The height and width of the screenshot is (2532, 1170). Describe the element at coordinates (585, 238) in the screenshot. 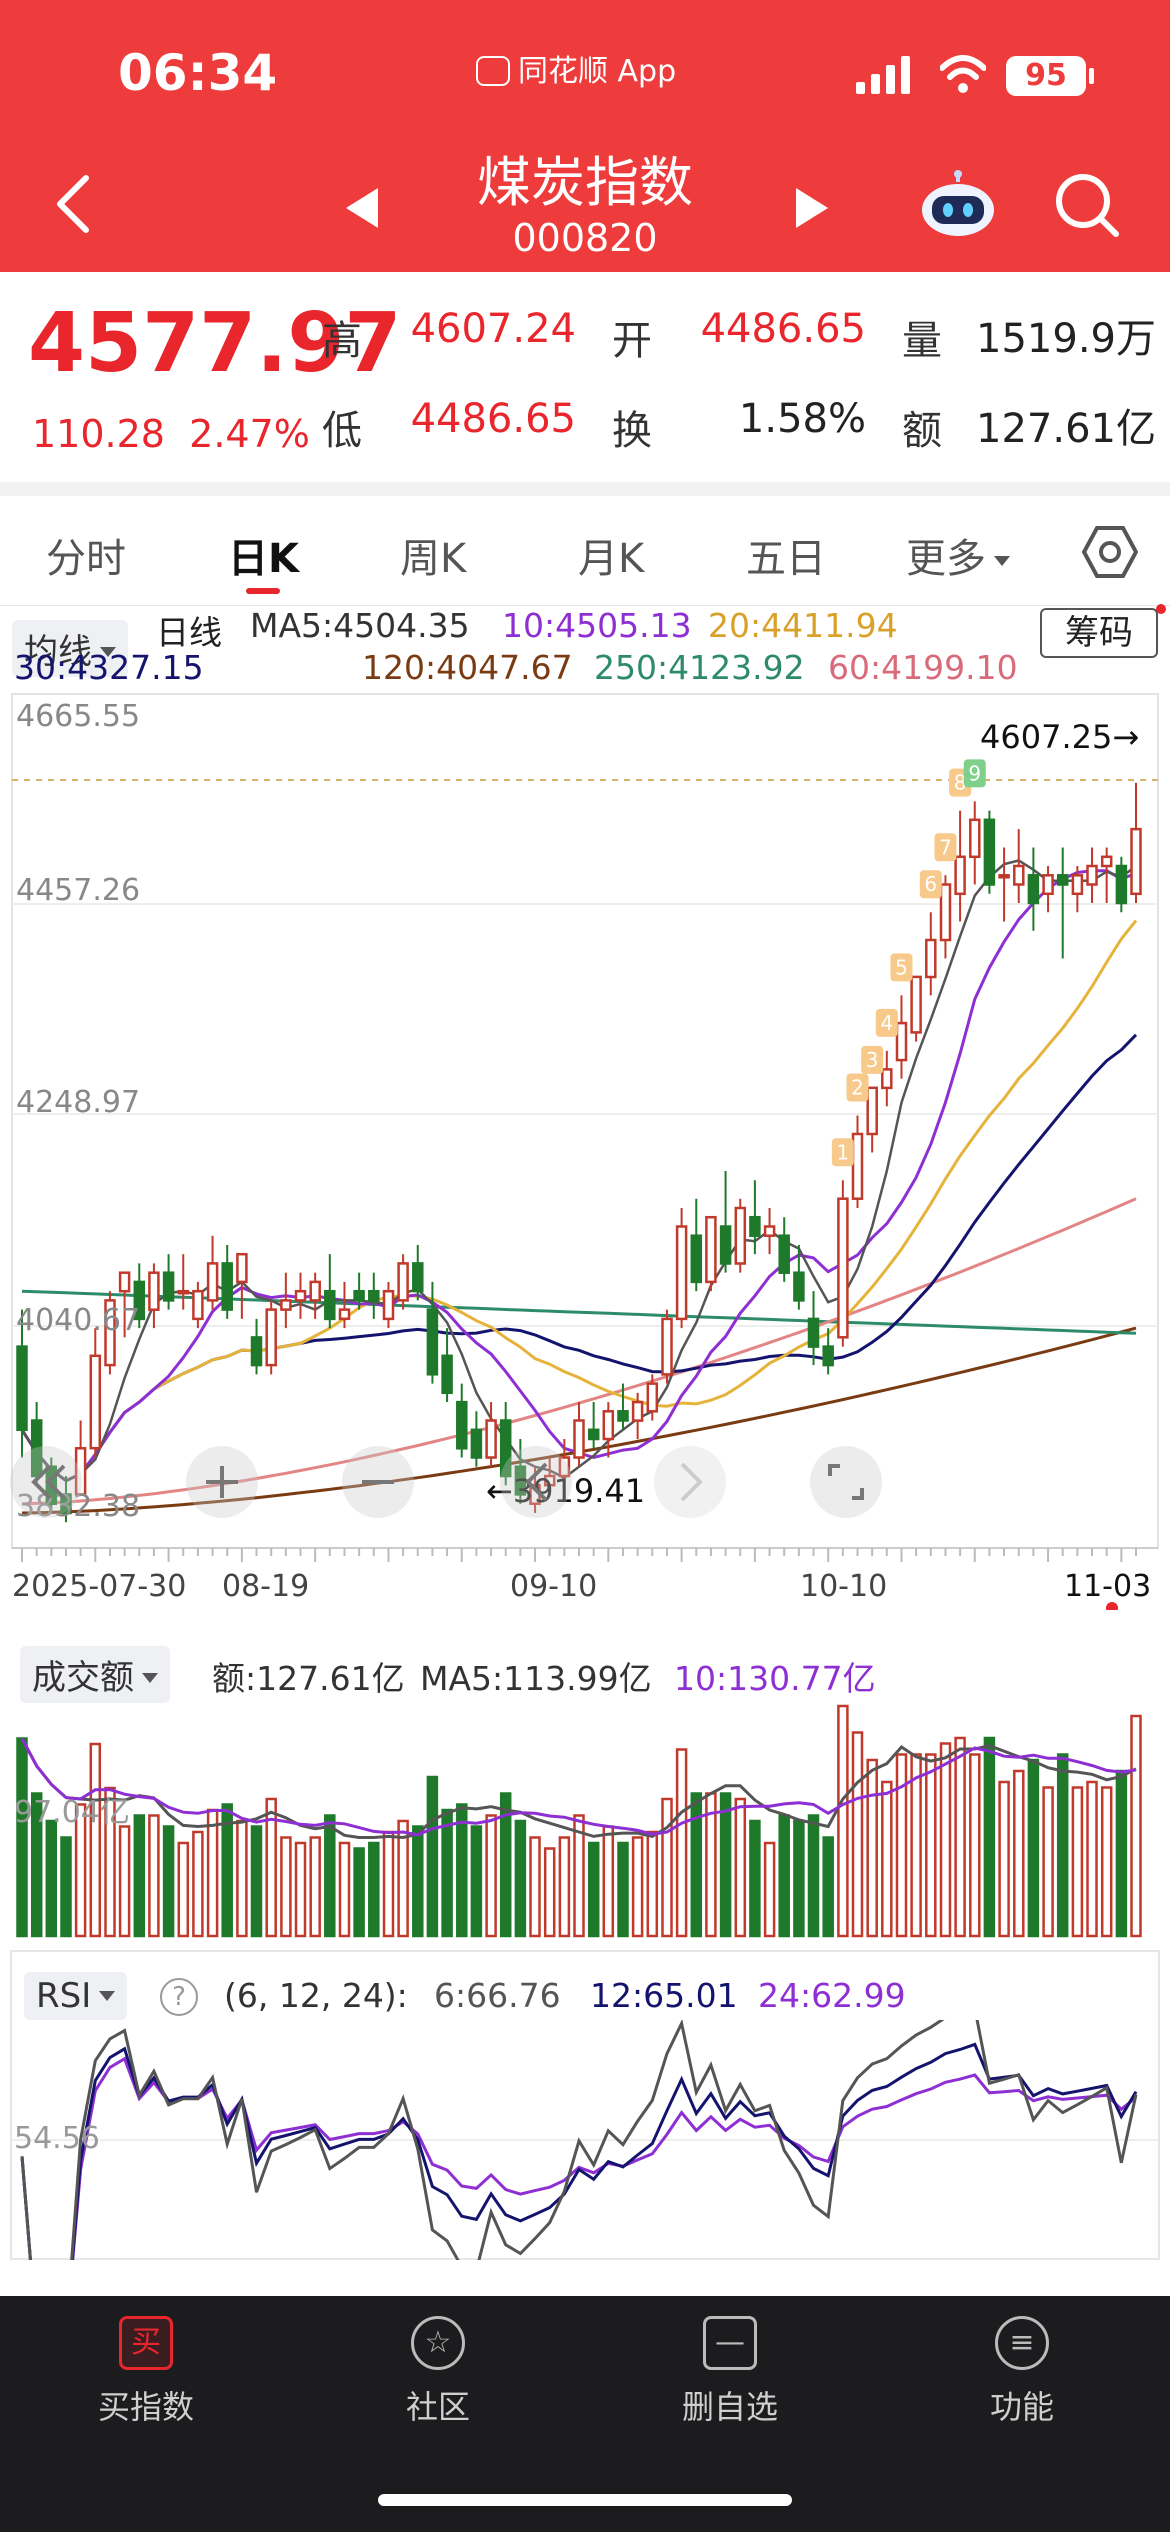

I see `stock-code: 000820` at that location.